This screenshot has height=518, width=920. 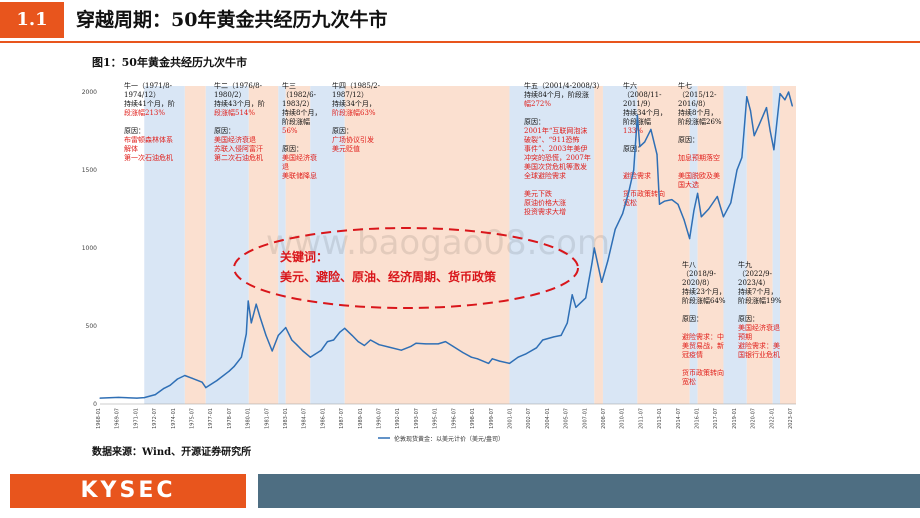 What do you see at coordinates (305, 418) in the screenshot?
I see `x-tick-label: 1984-07` at bounding box center [305, 418].